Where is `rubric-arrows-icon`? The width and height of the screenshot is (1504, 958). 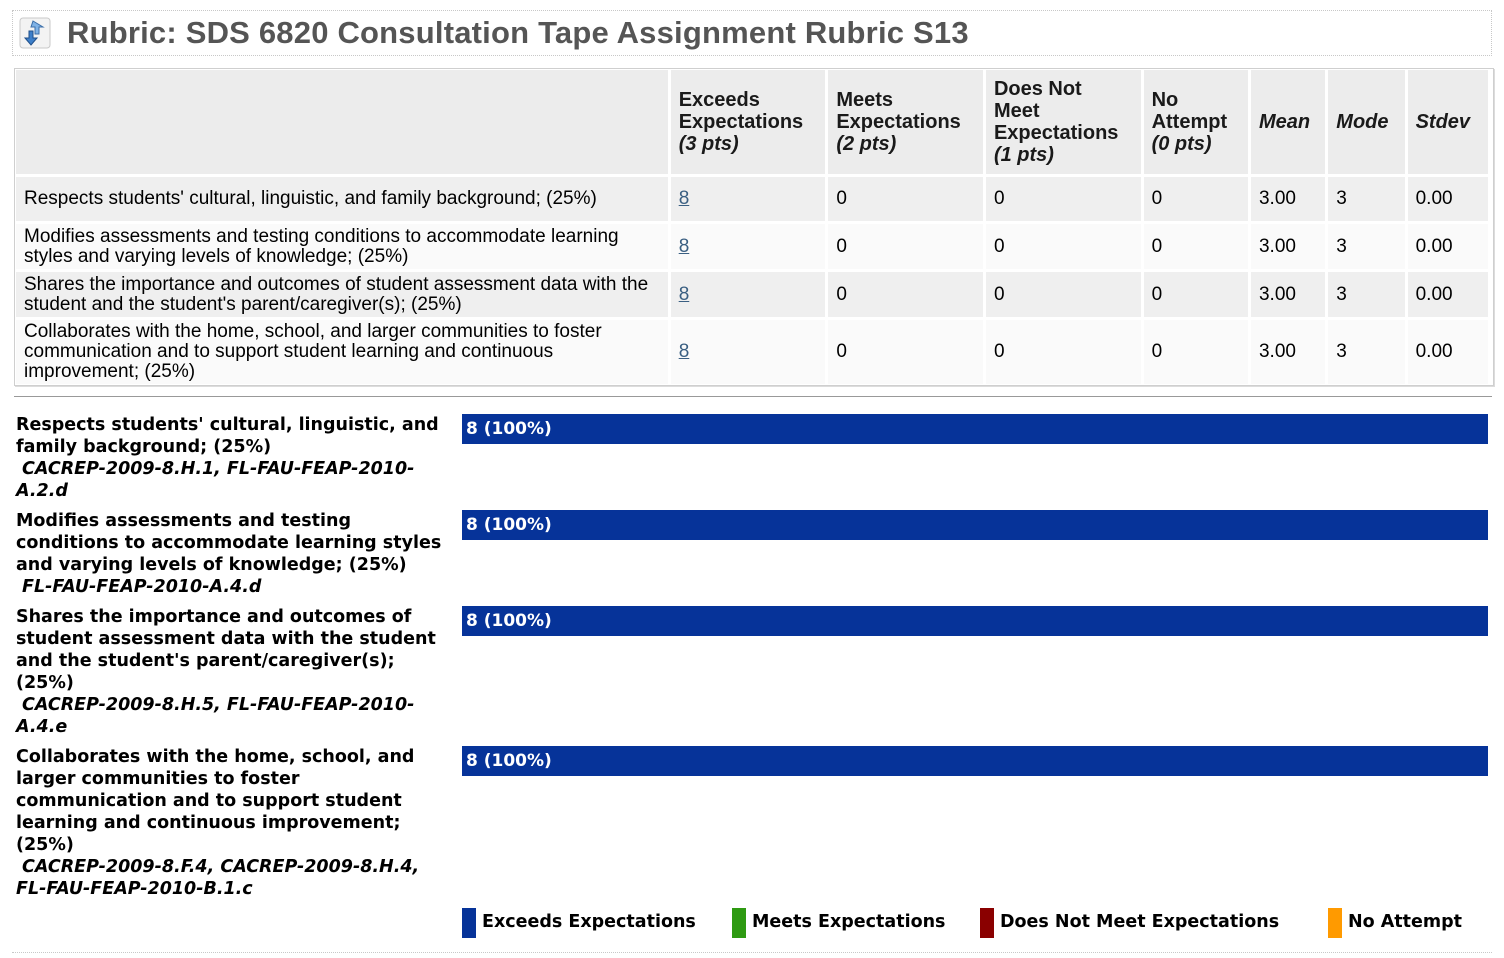 rubric-arrows-icon is located at coordinates (35, 33).